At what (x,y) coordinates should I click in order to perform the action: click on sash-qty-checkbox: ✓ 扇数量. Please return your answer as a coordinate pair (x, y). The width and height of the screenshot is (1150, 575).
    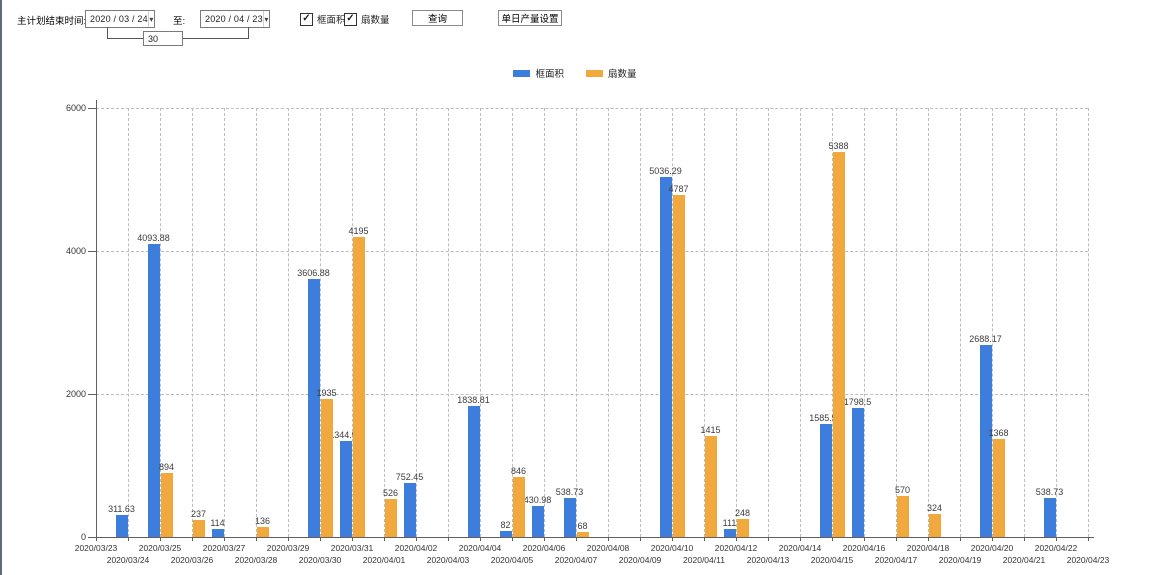
    Looking at the image, I should click on (367, 19).